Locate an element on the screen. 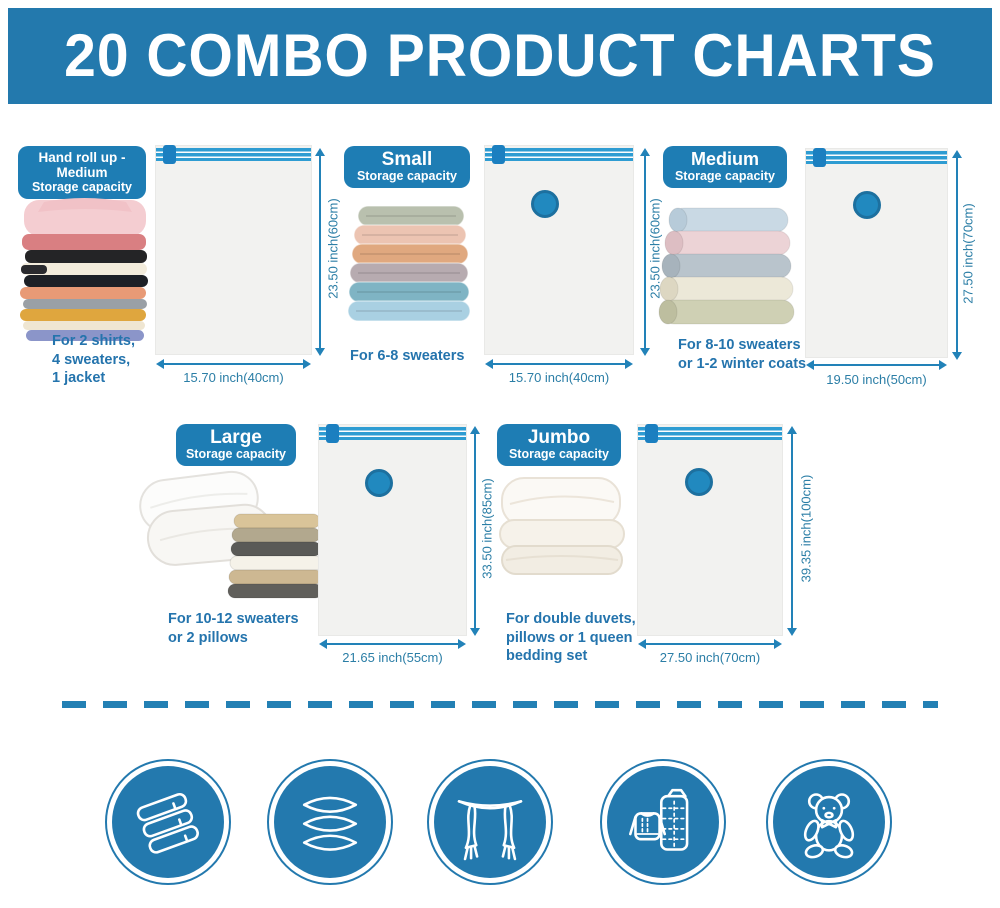  capacity-caption: For 6-8 sweaters is located at coordinates (407, 356).